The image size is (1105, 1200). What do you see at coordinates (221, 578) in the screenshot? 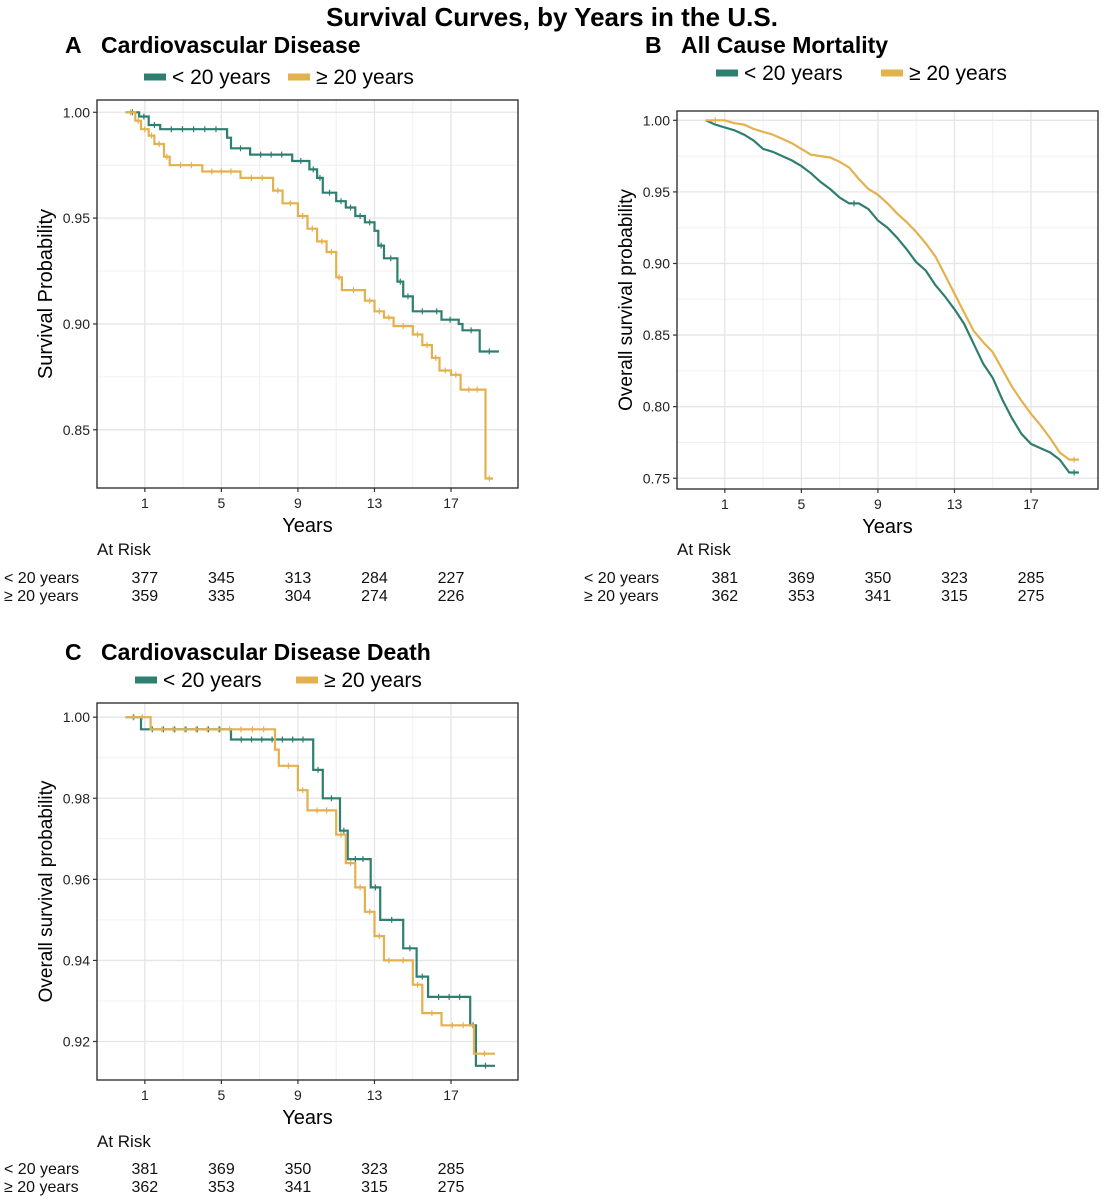
I see `at-risk-value: 345` at bounding box center [221, 578].